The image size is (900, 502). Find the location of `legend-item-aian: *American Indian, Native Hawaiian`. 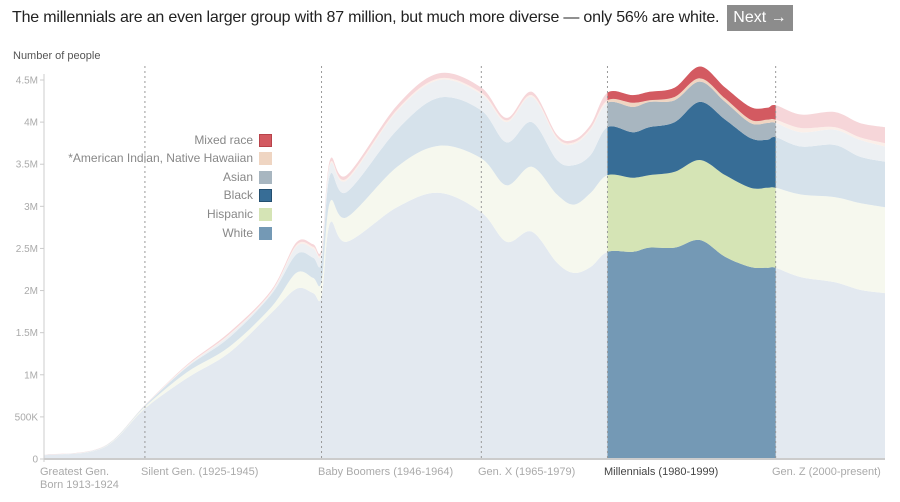

legend-item-aian: *American Indian, Native Hawaiian is located at coordinates (170, 158).